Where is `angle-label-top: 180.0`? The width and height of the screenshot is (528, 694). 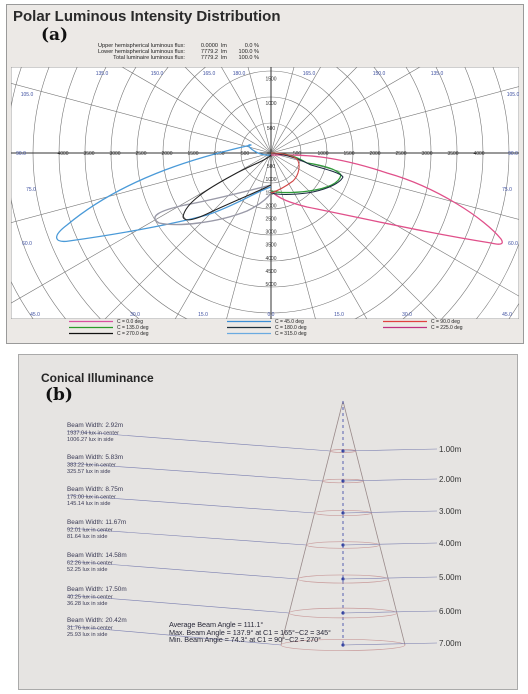
angle-label-top: 180.0 is located at coordinates (239, 74).